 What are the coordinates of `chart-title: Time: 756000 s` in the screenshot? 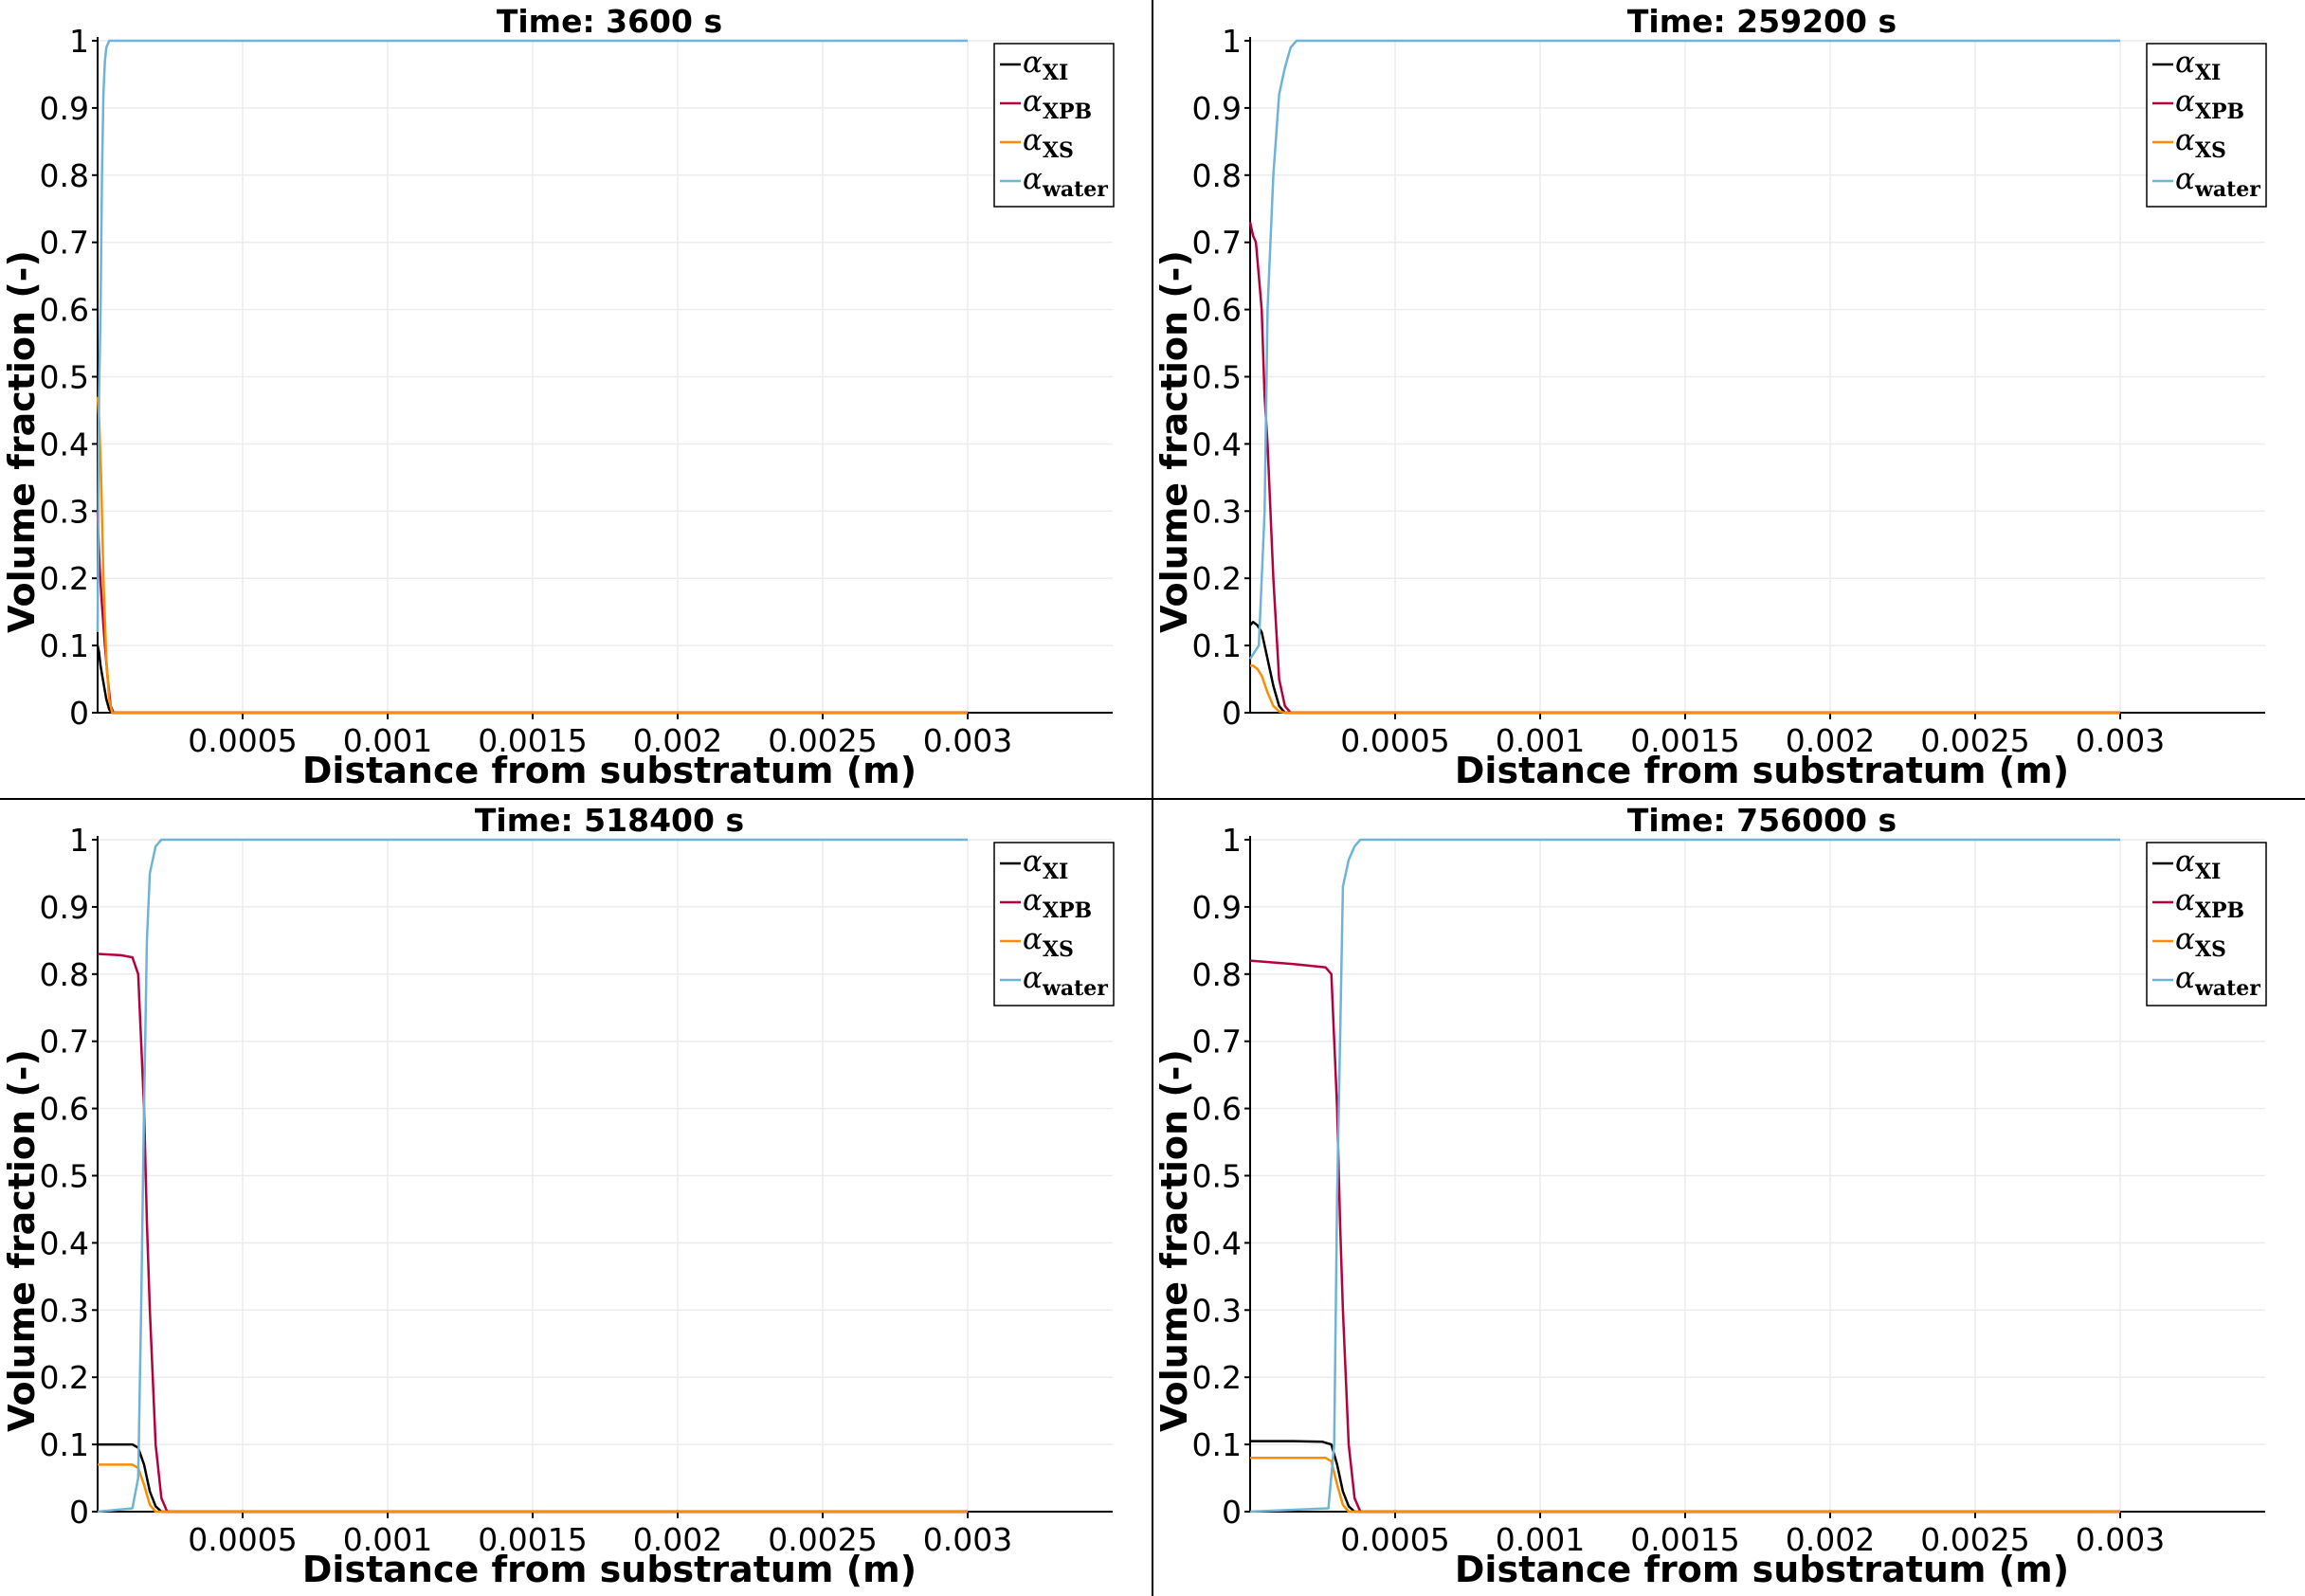 It's located at (1762, 821).